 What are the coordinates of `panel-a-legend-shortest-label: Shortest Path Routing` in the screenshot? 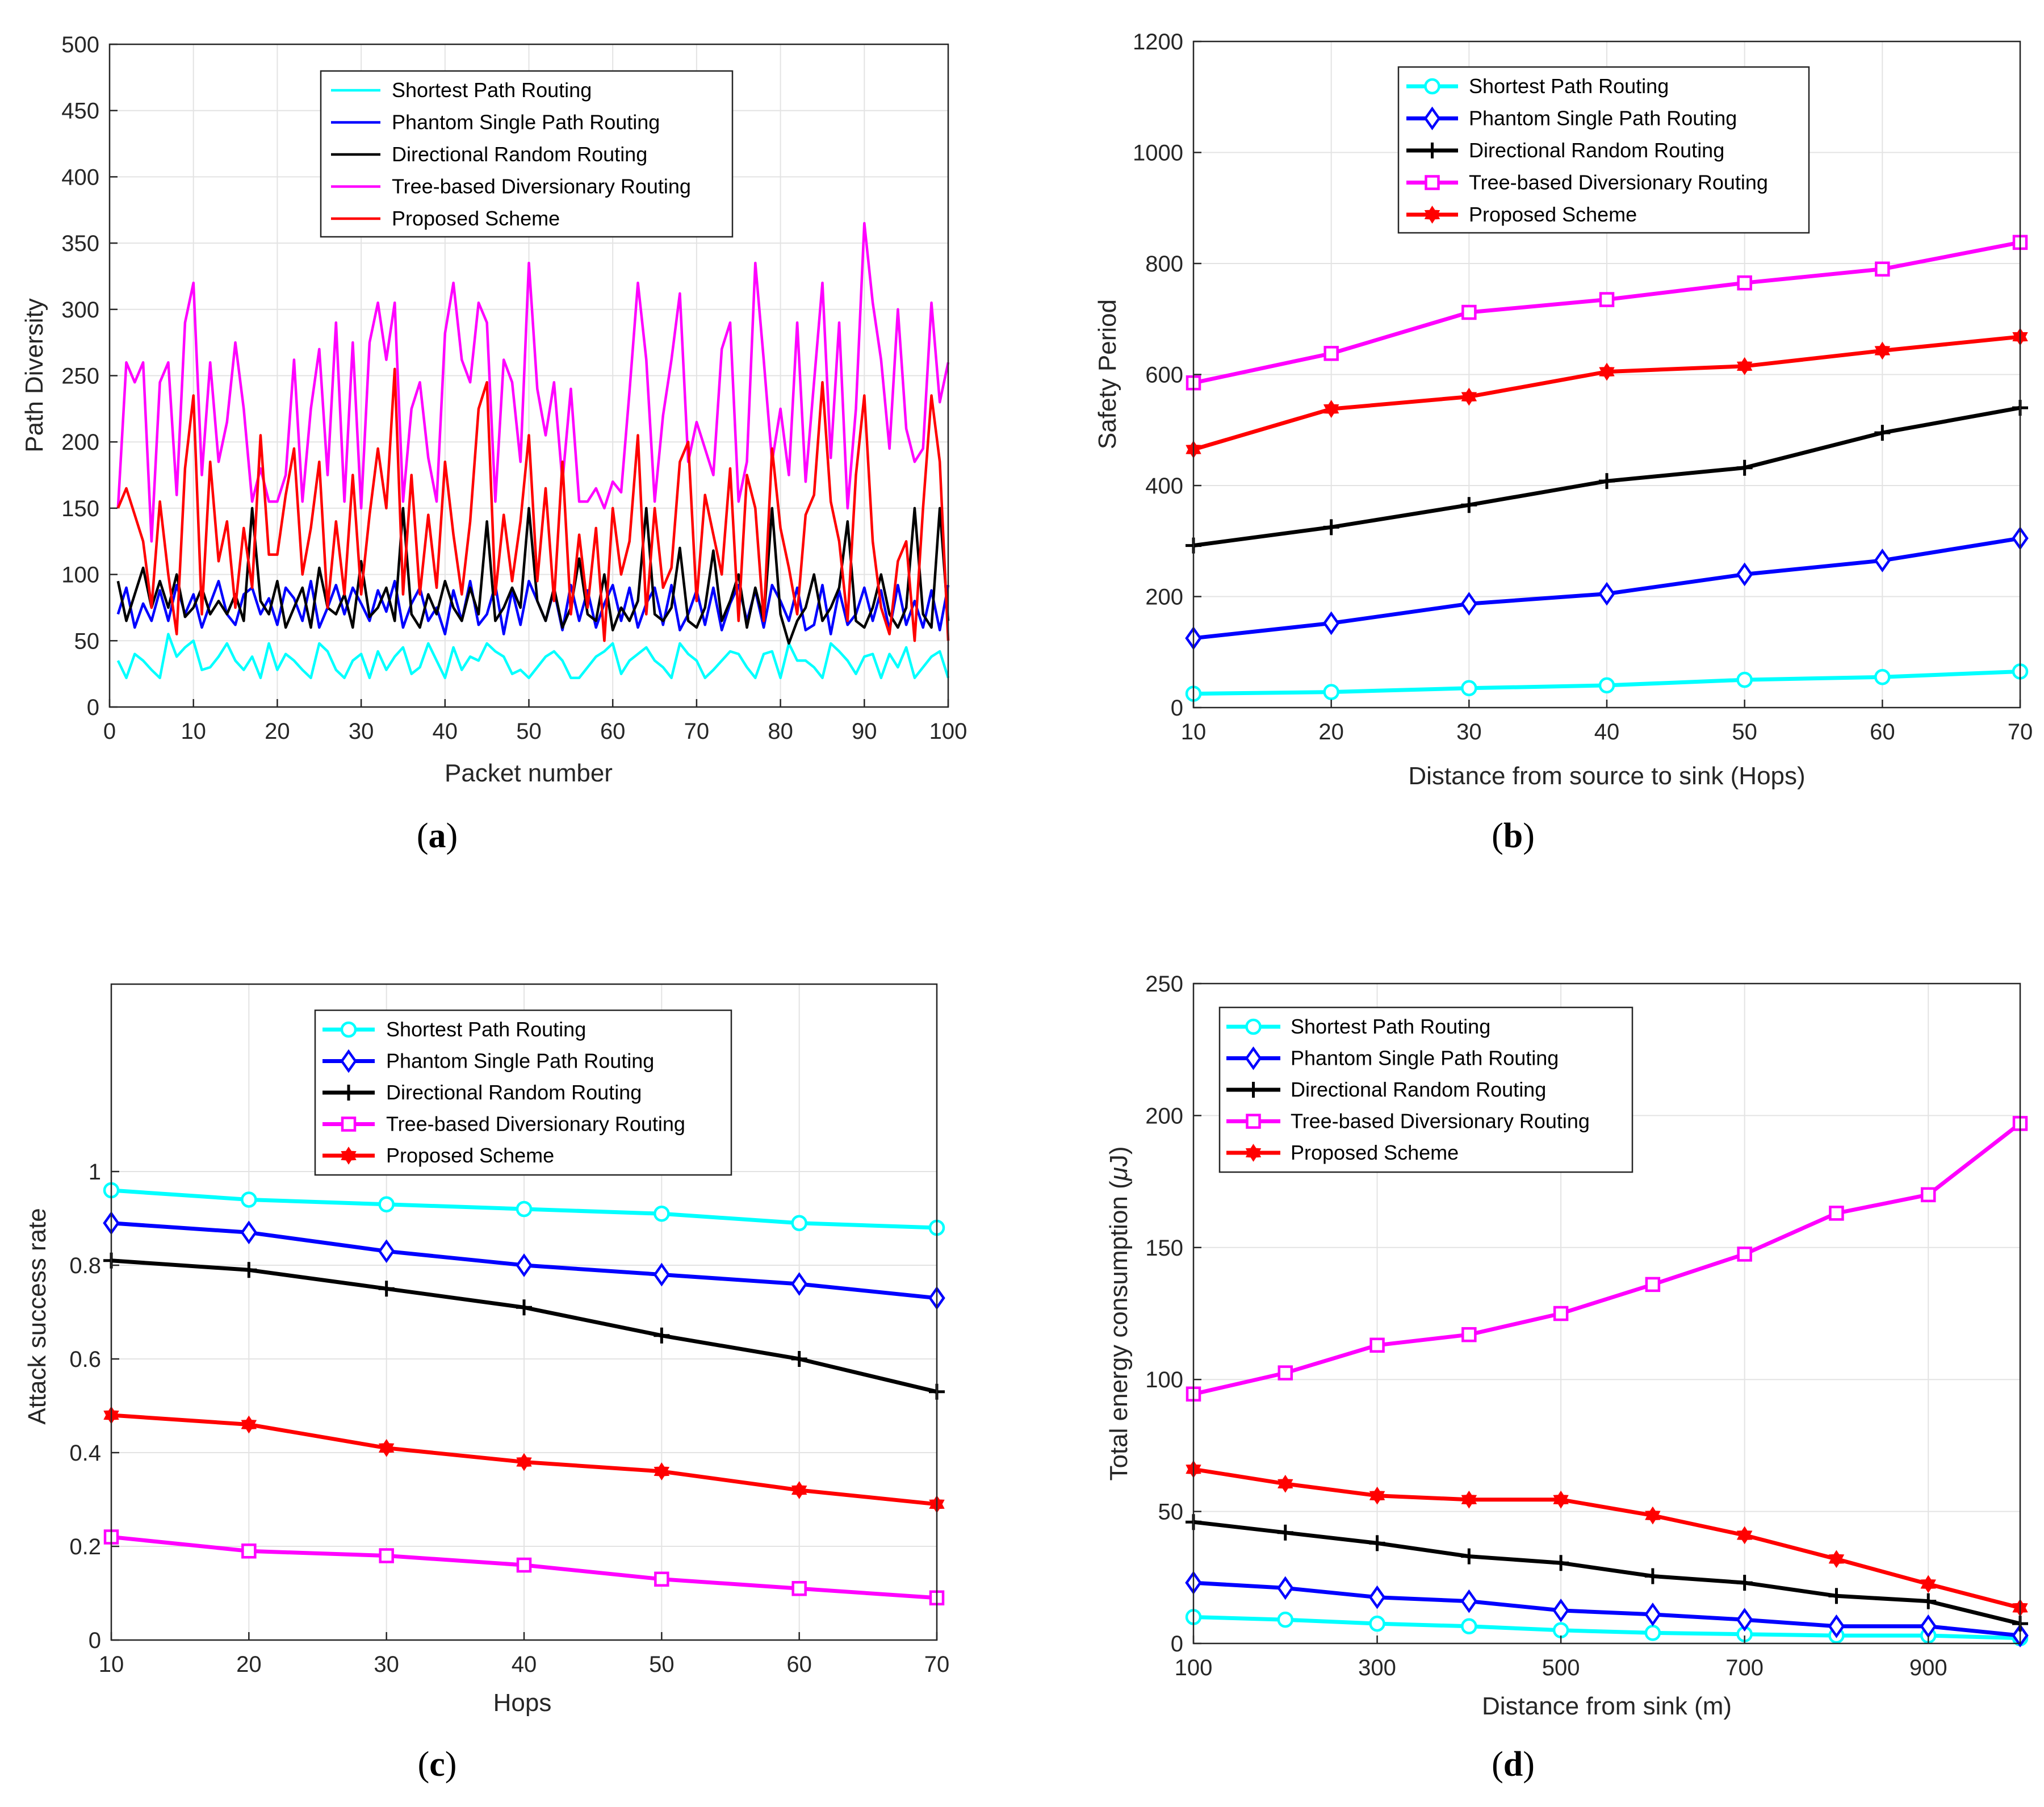 It's located at (492, 90).